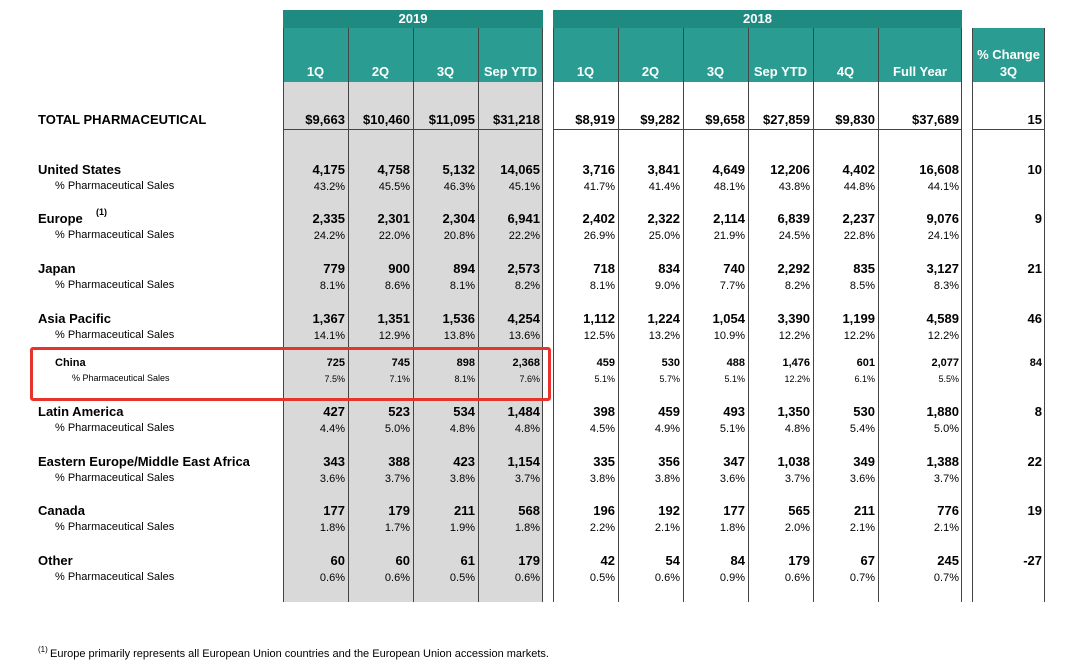  I want to click on value-cell: 2,301, so click(393, 218).